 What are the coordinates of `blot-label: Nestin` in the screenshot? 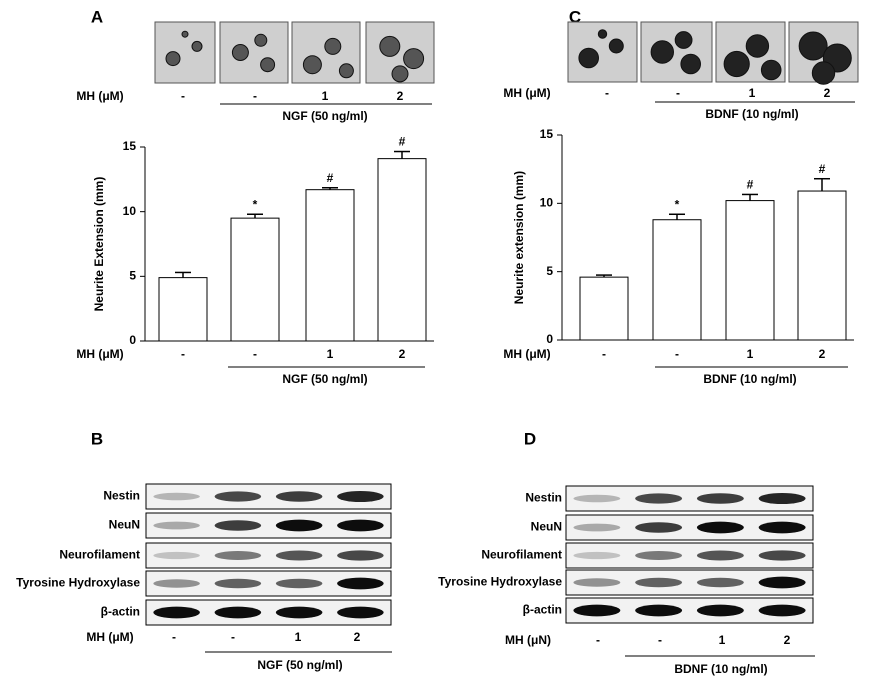 It's located at (543, 498).